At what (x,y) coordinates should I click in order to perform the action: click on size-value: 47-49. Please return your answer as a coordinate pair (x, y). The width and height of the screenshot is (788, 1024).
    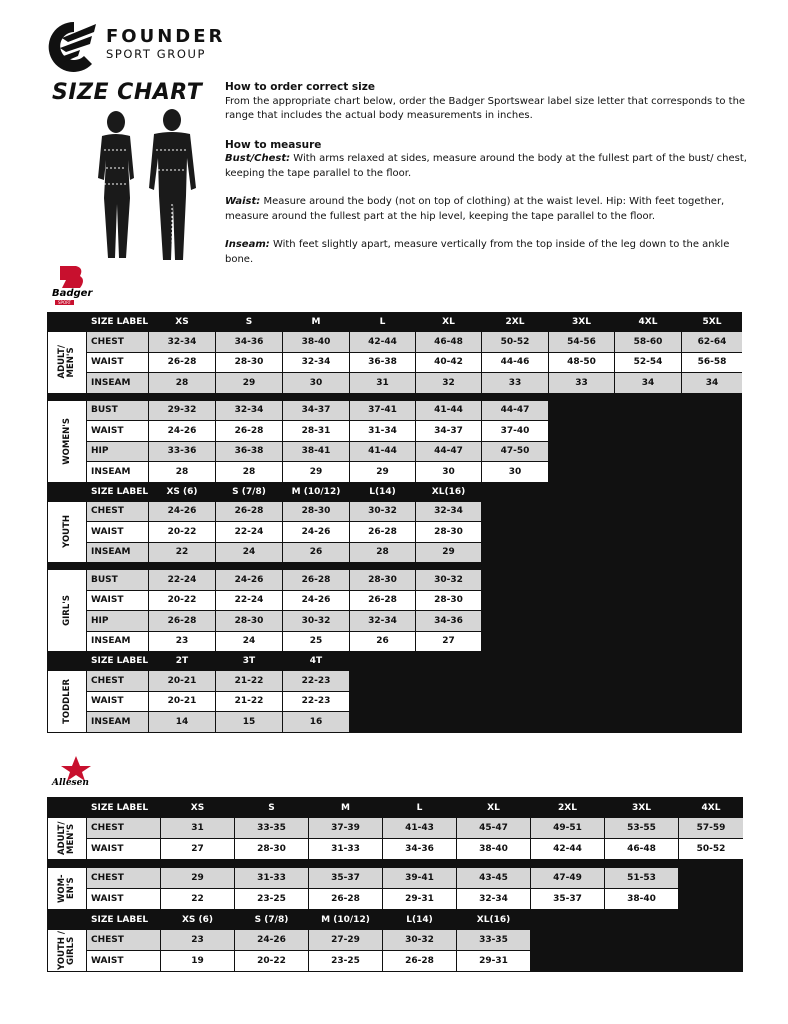
    Looking at the image, I should click on (567, 878).